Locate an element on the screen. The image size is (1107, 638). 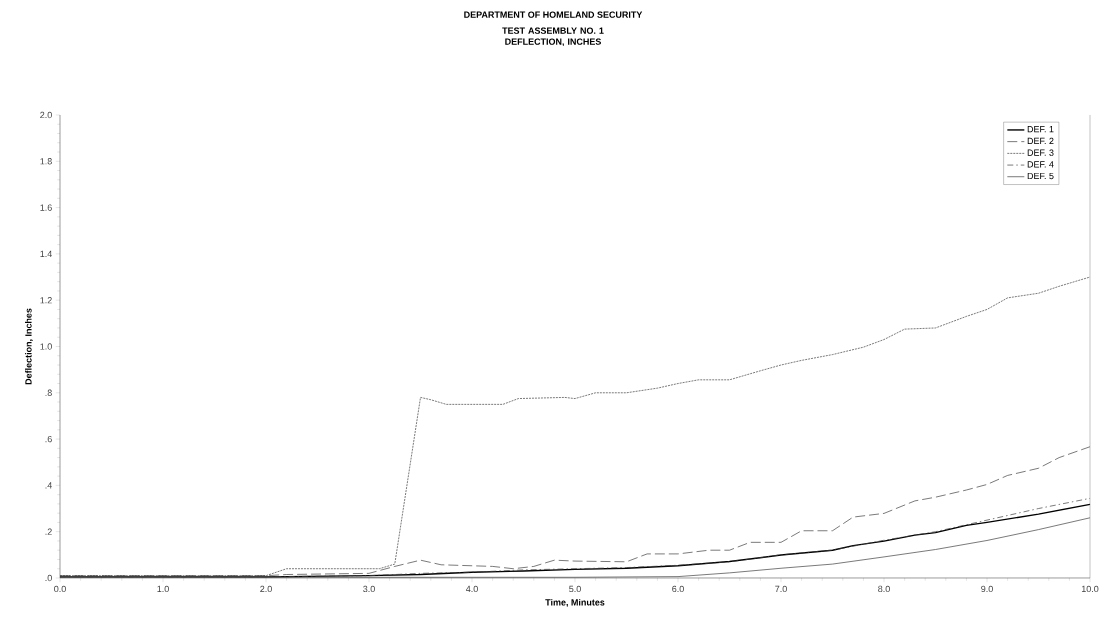
chart-title: DEPARTMENT OF HOMELAND SECURITY is located at coordinates (553, 14).